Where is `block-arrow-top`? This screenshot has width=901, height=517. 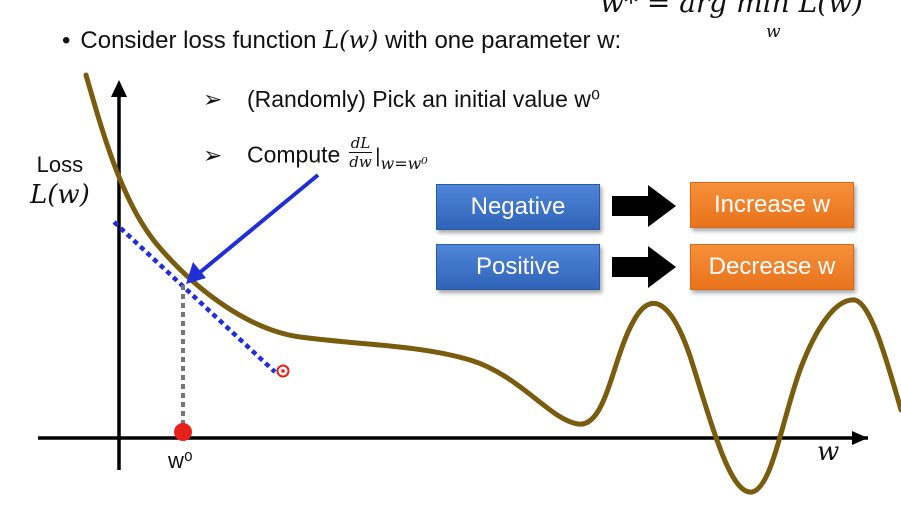
block-arrow-top is located at coordinates (644, 206).